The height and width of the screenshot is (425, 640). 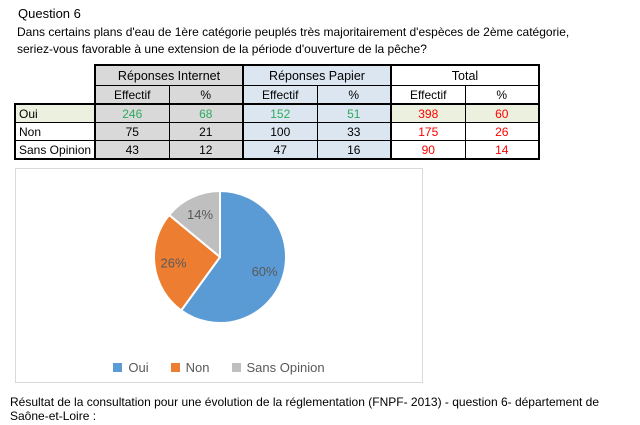 I want to click on legend-item-oui: Oui, so click(x=131, y=367).